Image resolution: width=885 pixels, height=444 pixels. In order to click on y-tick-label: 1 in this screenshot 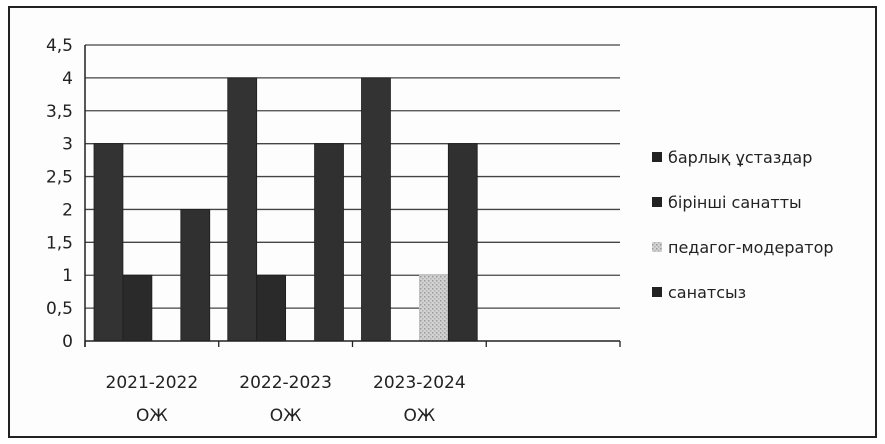, I will do `click(67, 276)`.